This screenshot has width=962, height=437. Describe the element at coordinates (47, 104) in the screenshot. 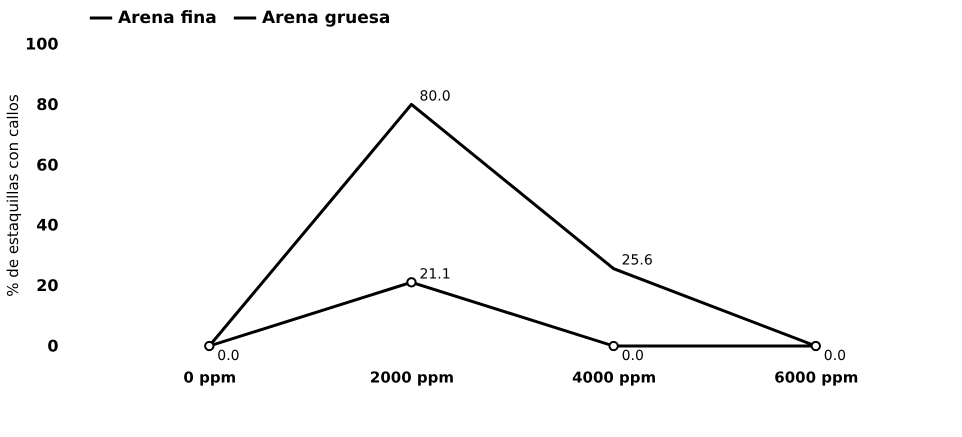

I see `y-tick-label: 80` at that location.